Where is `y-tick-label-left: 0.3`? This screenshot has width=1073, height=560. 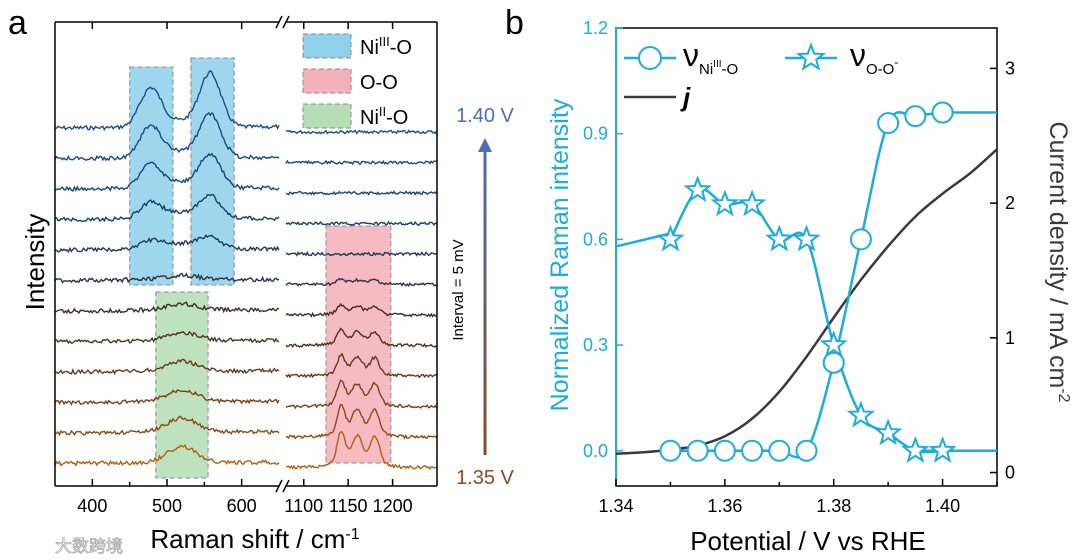 y-tick-label-left: 0.3 is located at coordinates (595, 345).